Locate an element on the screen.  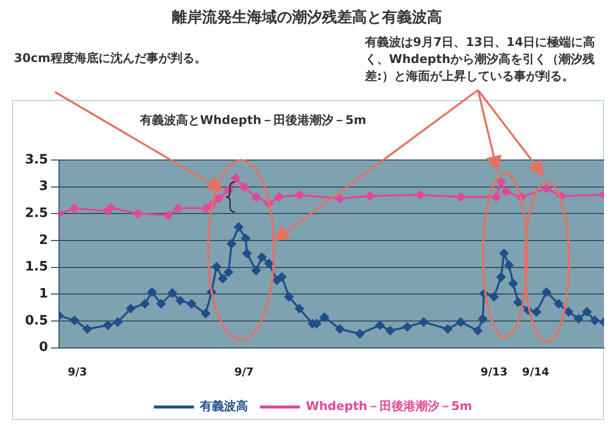
chart-title: 離岸流発生海域の潮汐残差高と有義波高 is located at coordinates (307, 17).